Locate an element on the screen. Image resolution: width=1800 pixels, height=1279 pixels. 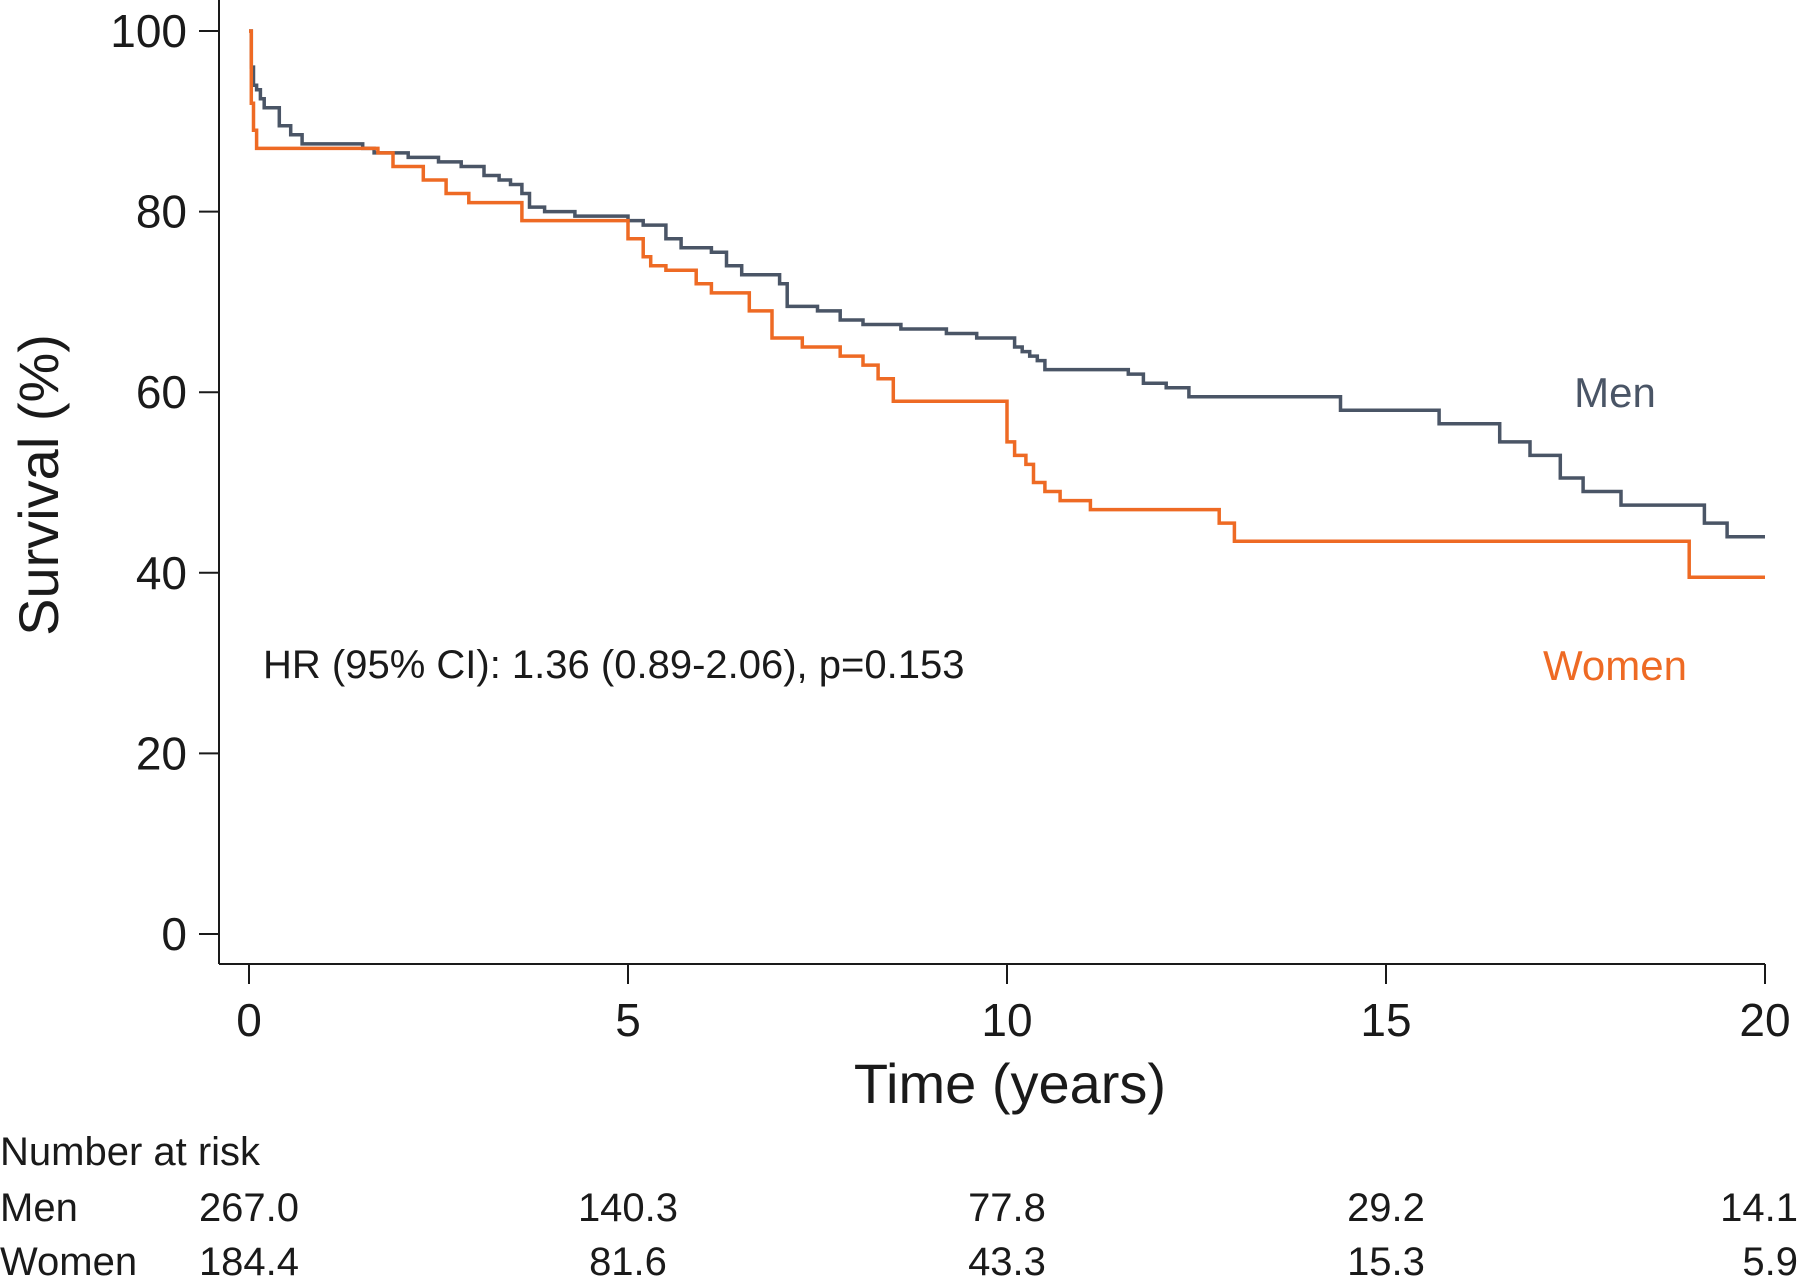
x-tick-label: 10 is located at coordinates (1006, 1020).